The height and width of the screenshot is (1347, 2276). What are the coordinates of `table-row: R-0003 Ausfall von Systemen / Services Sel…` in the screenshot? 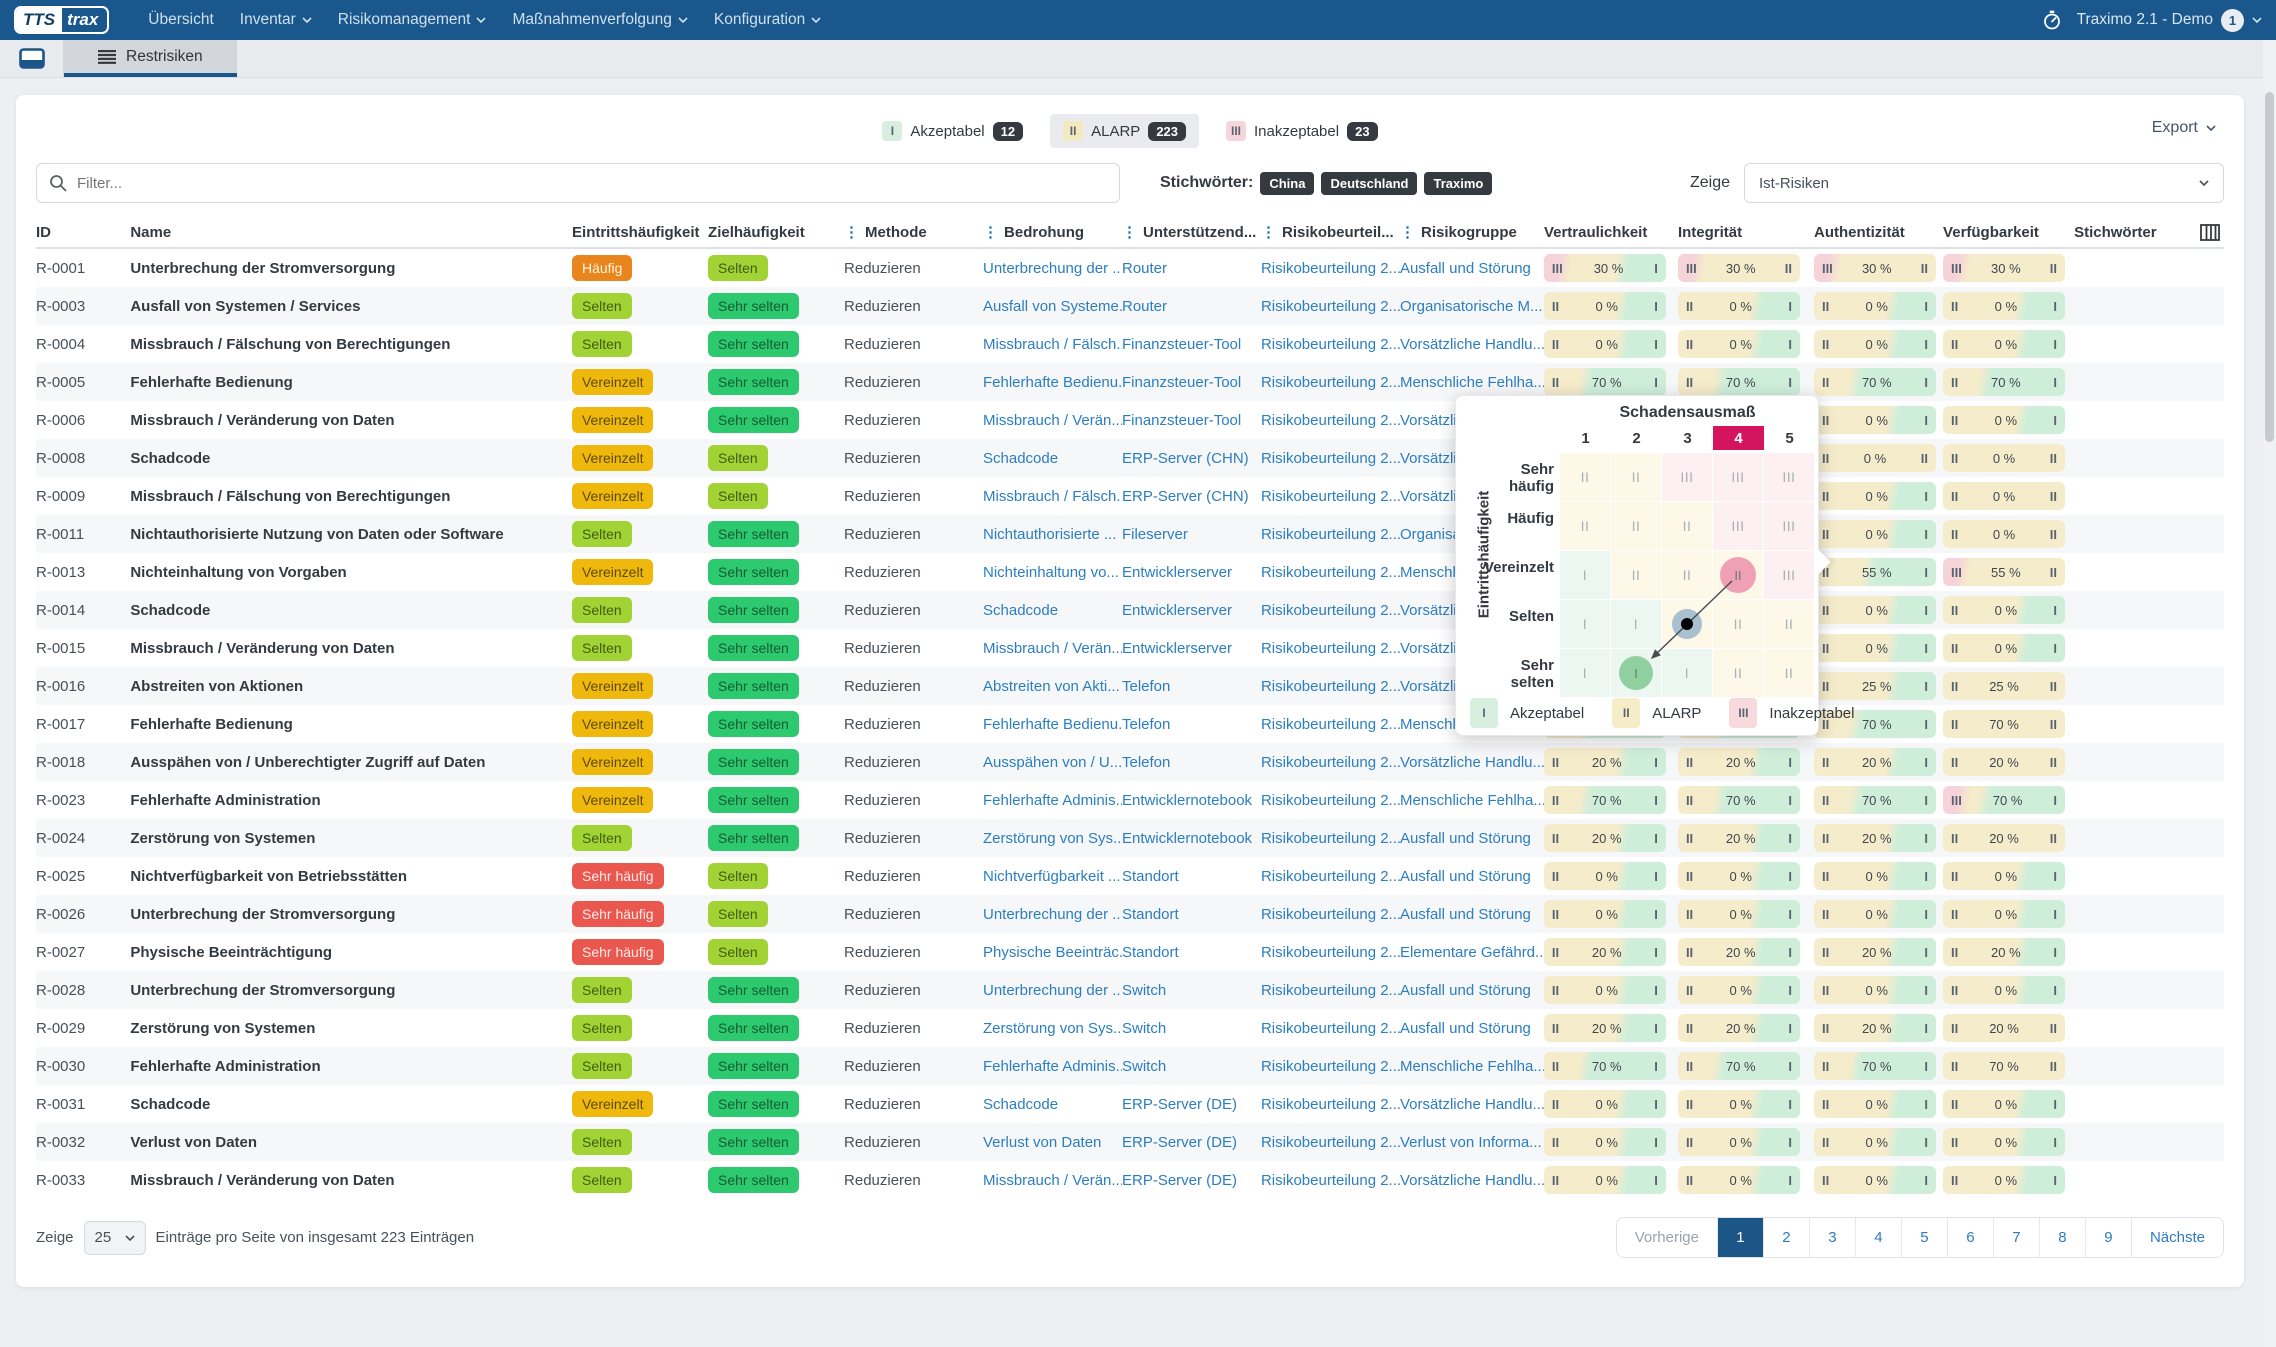 It's located at (1130, 306).